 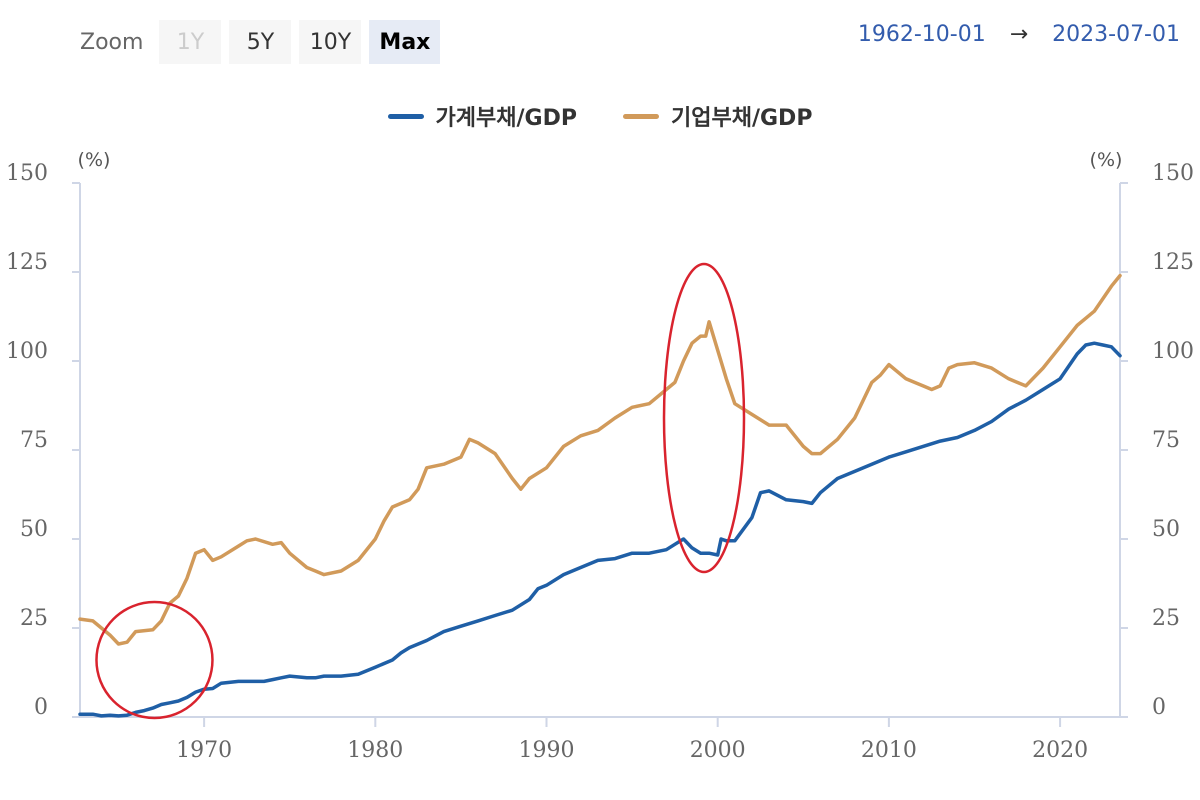 I want to click on y-tick-left-125: 125, so click(x=27, y=262).